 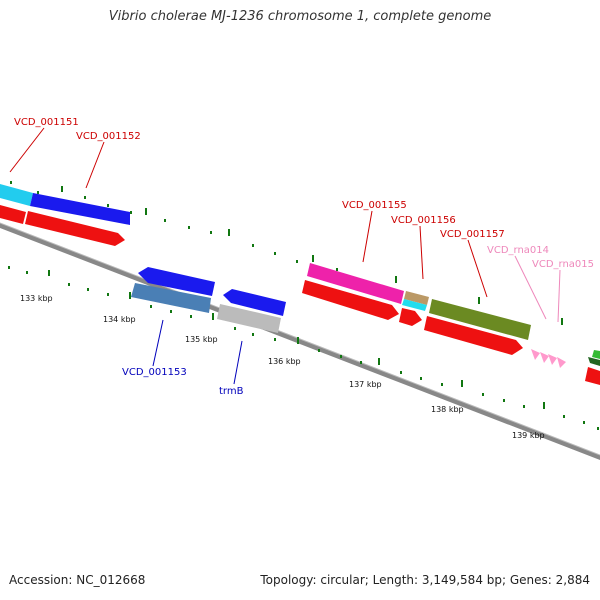 What do you see at coordinates (46, 122) in the screenshot?
I see `gene-label-vcd001151: VCD_001151` at bounding box center [46, 122].